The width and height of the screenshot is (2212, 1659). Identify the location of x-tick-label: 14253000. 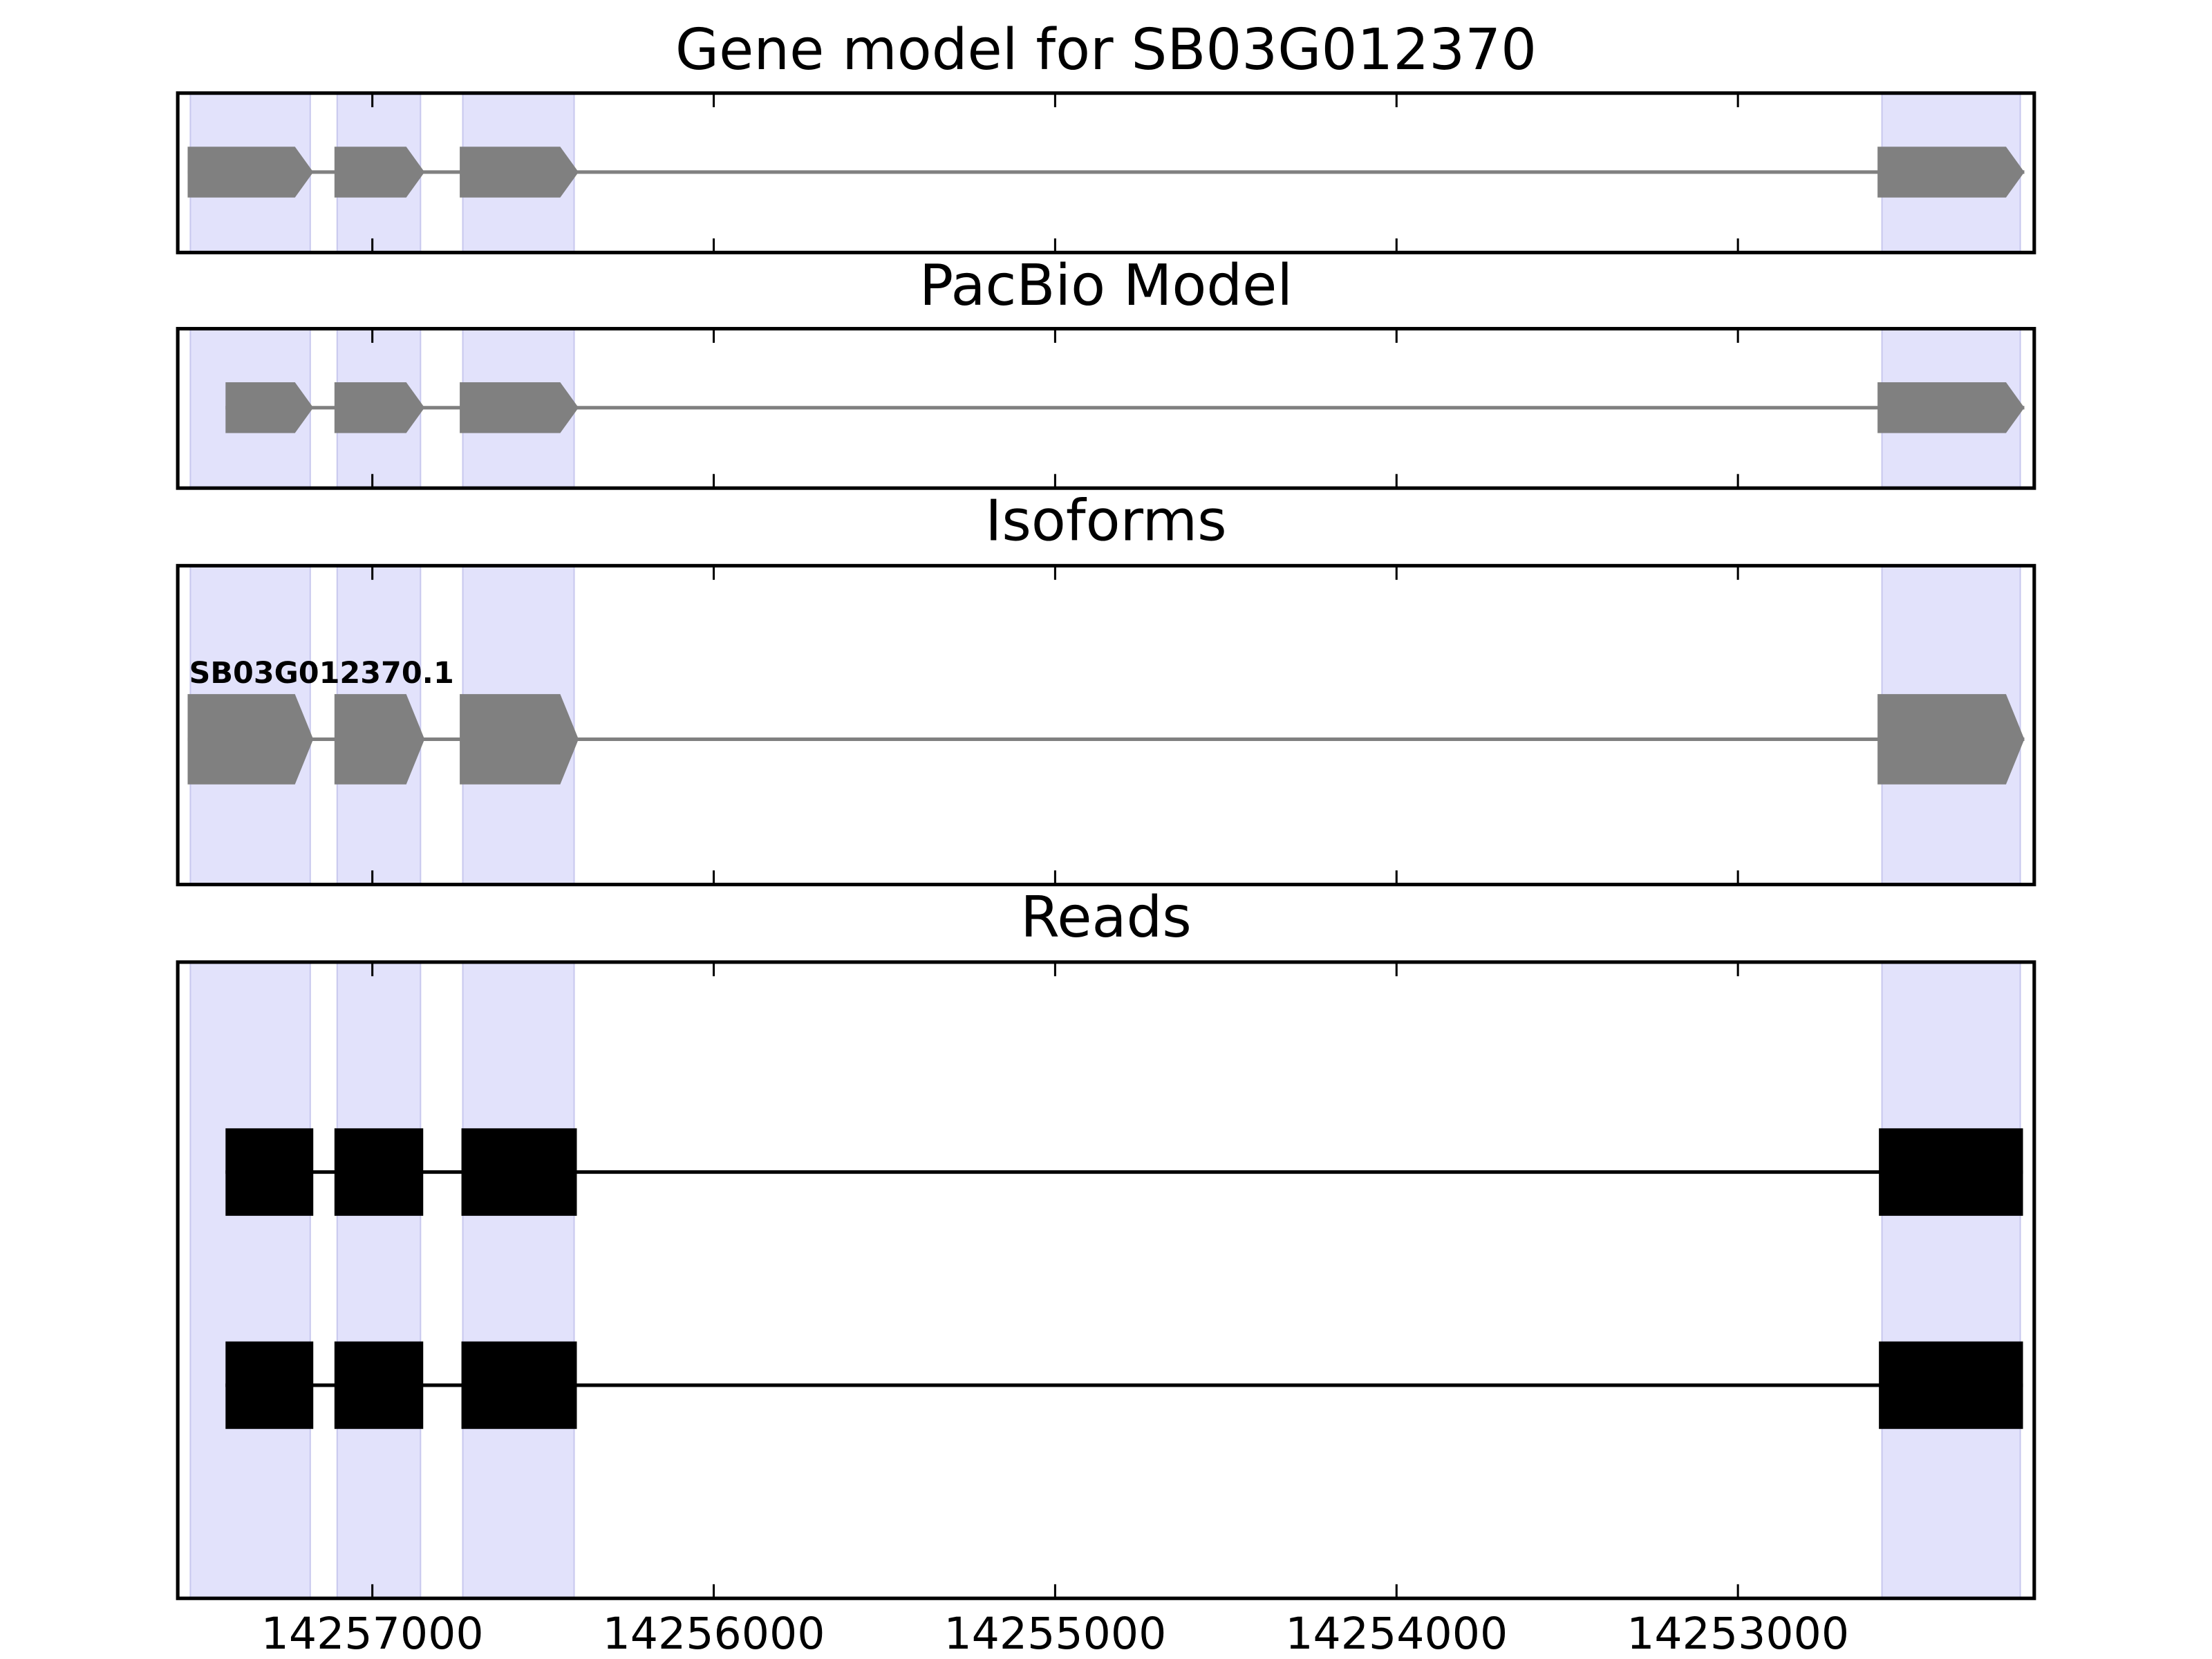
(1738, 1633).